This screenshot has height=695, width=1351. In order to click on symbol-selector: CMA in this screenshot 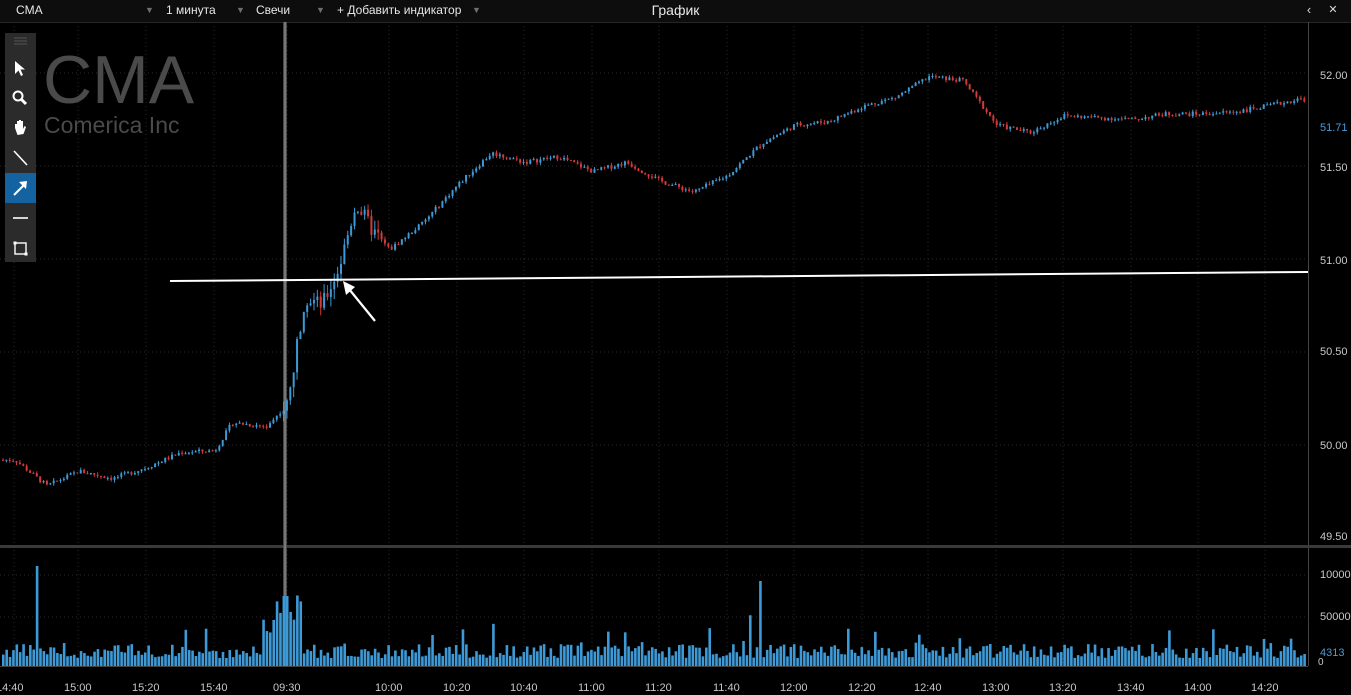, I will do `click(29, 10)`.